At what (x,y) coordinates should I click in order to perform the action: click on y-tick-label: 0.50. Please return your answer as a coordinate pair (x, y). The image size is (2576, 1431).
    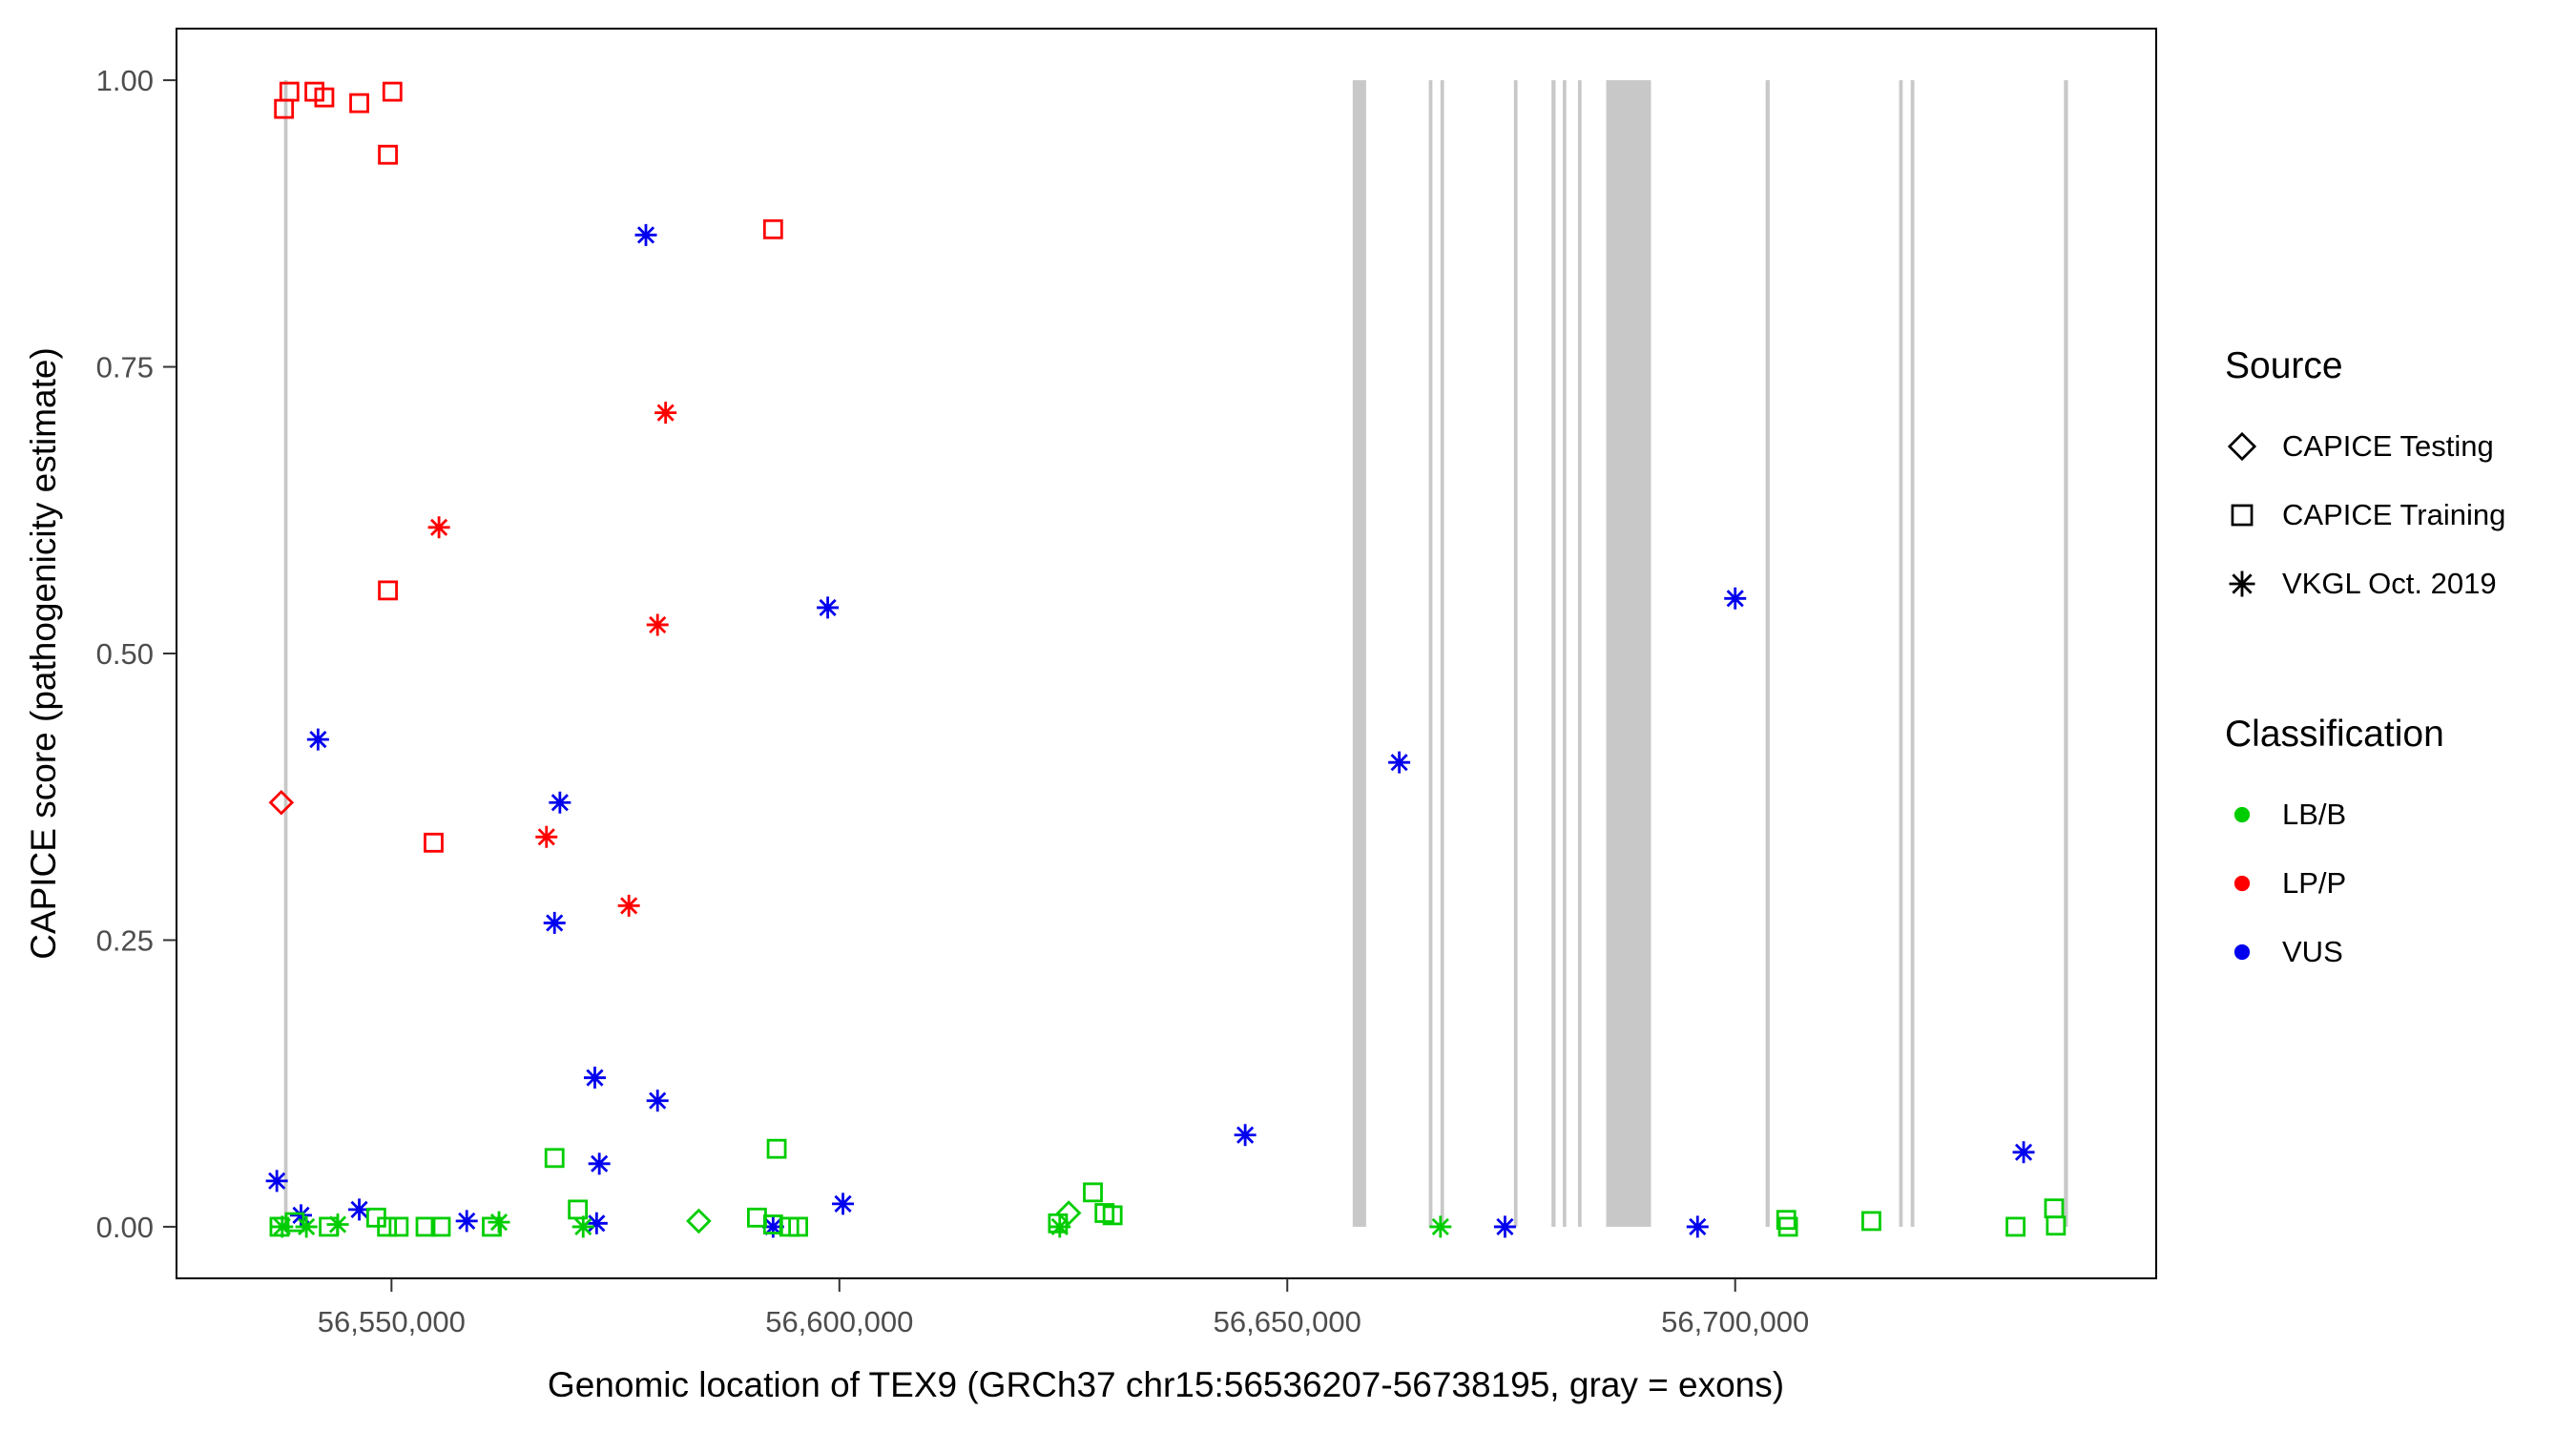
    Looking at the image, I should click on (125, 654).